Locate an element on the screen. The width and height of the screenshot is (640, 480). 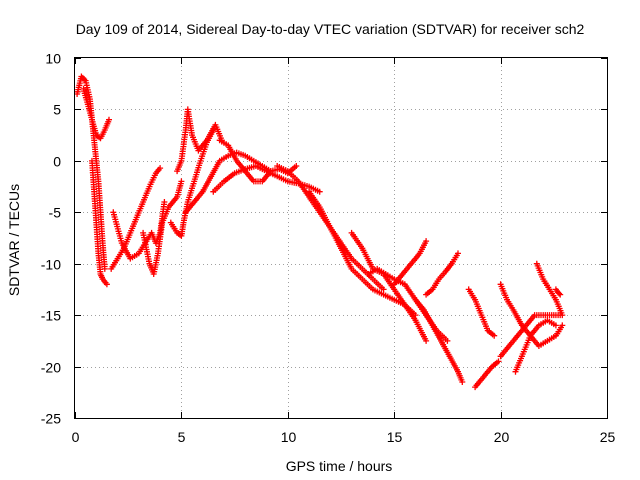
x-tick-label: 20 is located at coordinates (502, 437).